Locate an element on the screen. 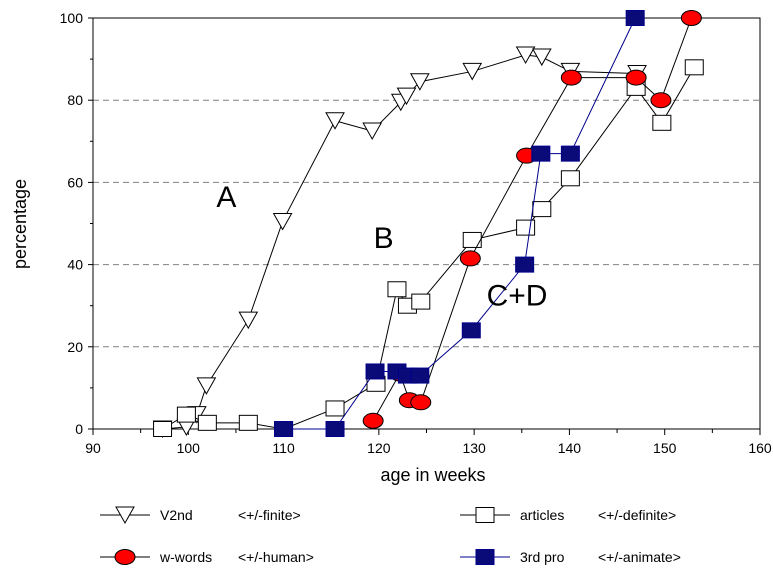 This screenshot has height=572, width=773. annotations: A B C+D is located at coordinates (381, 247).